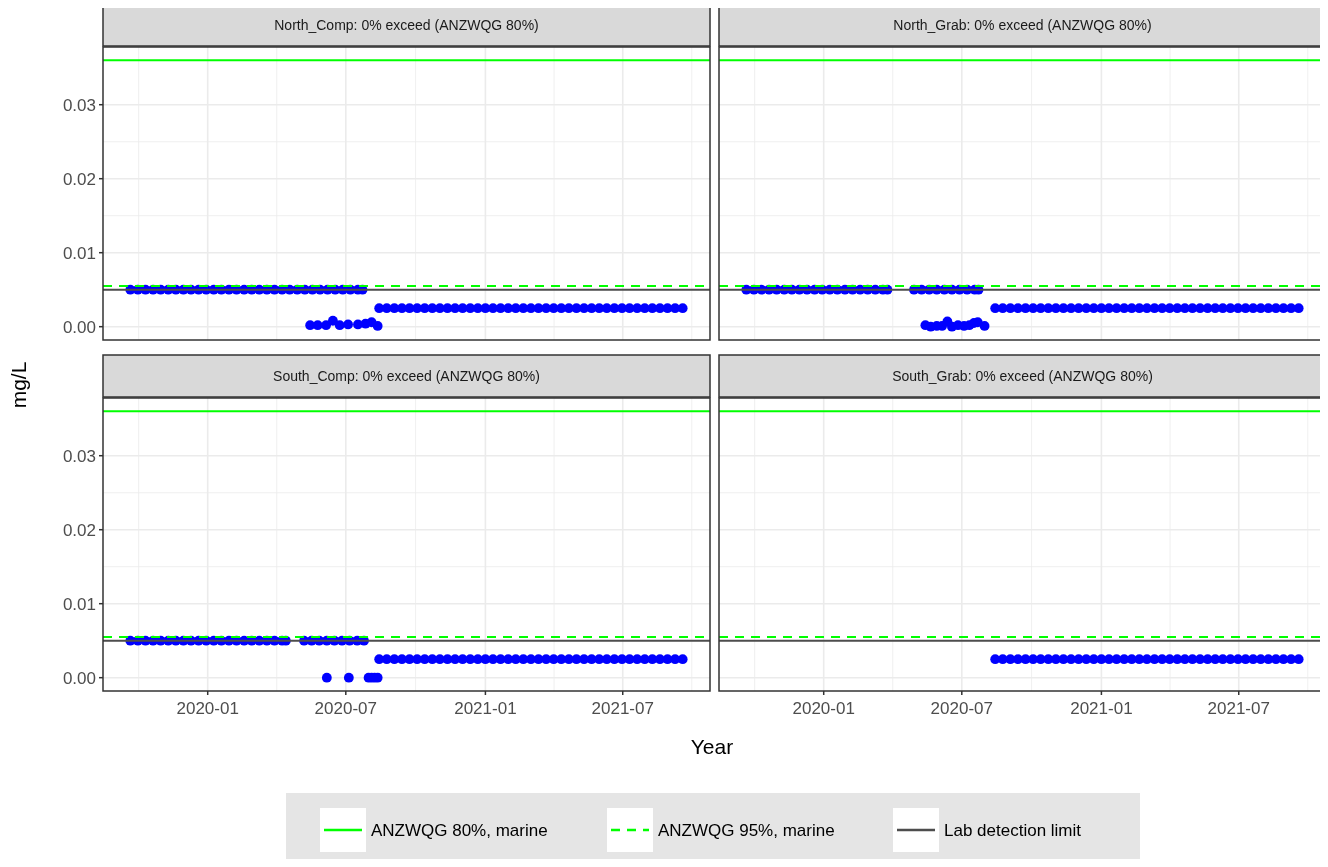  I want to click on chart-title: North_Comp: 0% exceed (ANZWQG 80%), so click(406, 25).